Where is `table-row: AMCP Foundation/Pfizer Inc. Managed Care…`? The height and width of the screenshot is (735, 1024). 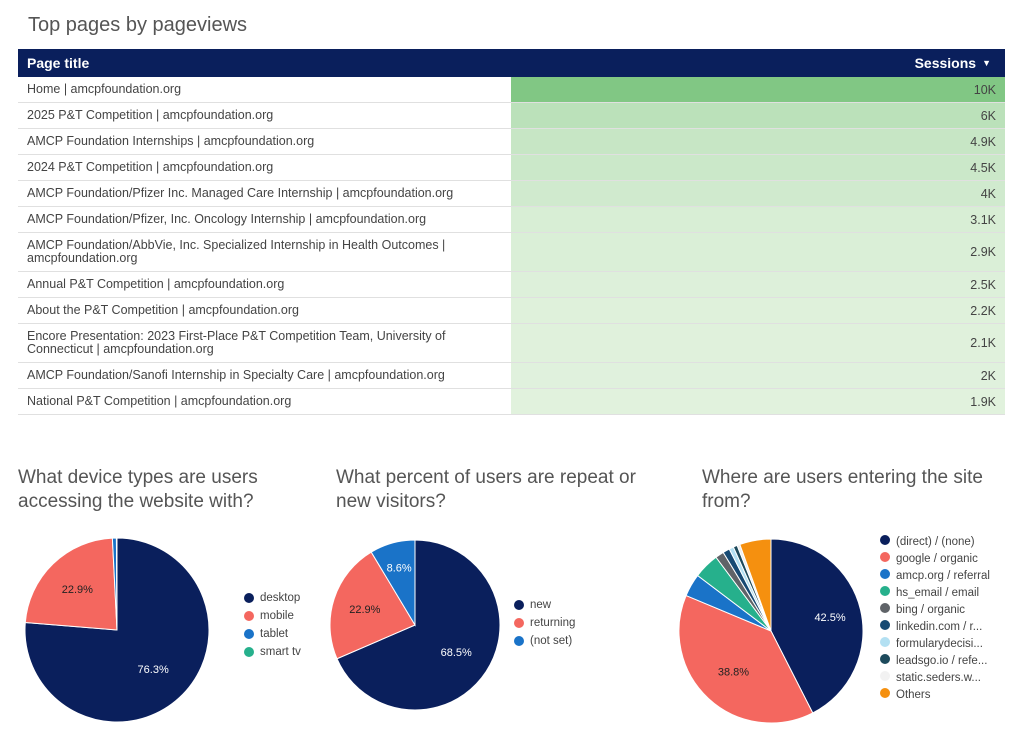 table-row: AMCP Foundation/Pfizer Inc. Managed Care… is located at coordinates (511, 194).